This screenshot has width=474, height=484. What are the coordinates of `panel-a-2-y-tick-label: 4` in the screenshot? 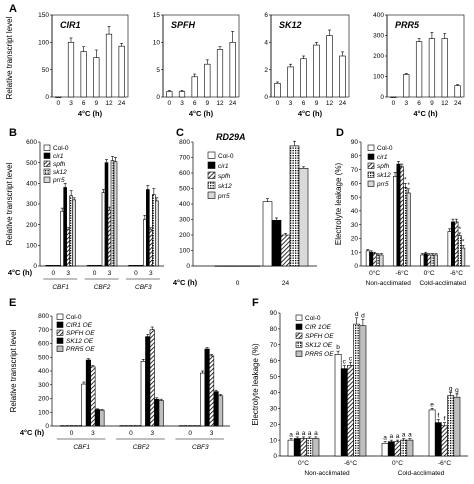 It's located at (266, 43).